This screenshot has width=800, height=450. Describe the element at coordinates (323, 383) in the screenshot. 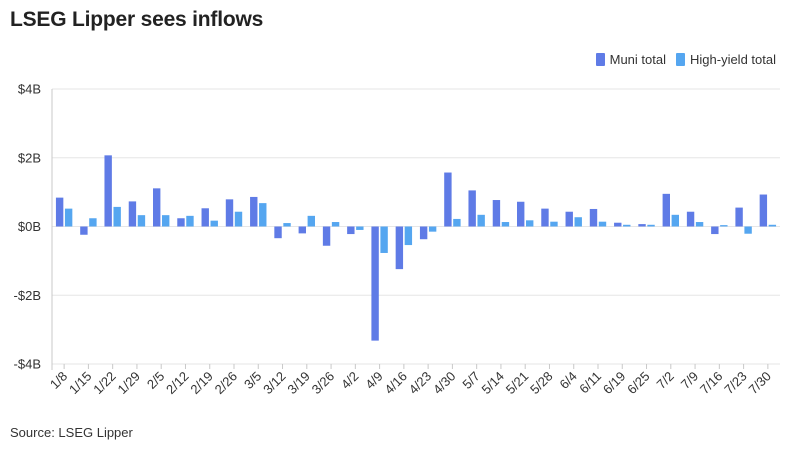

I see `x-tick-label: 3/26` at that location.